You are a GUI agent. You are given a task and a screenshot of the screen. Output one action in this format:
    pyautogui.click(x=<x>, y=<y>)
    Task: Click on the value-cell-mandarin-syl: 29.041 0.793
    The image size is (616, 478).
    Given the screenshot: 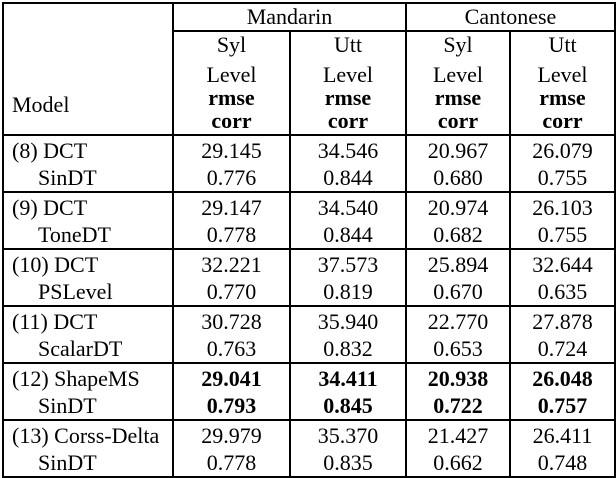 What is the action you would take?
    pyautogui.click(x=231, y=391)
    